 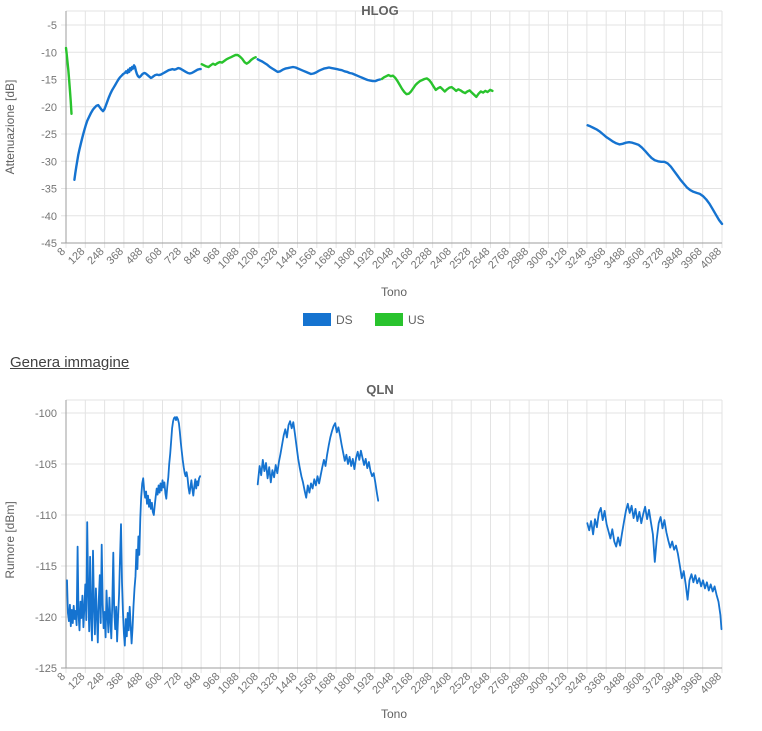 What do you see at coordinates (49, 217) in the screenshot?
I see `y-tick-label: -40` at bounding box center [49, 217].